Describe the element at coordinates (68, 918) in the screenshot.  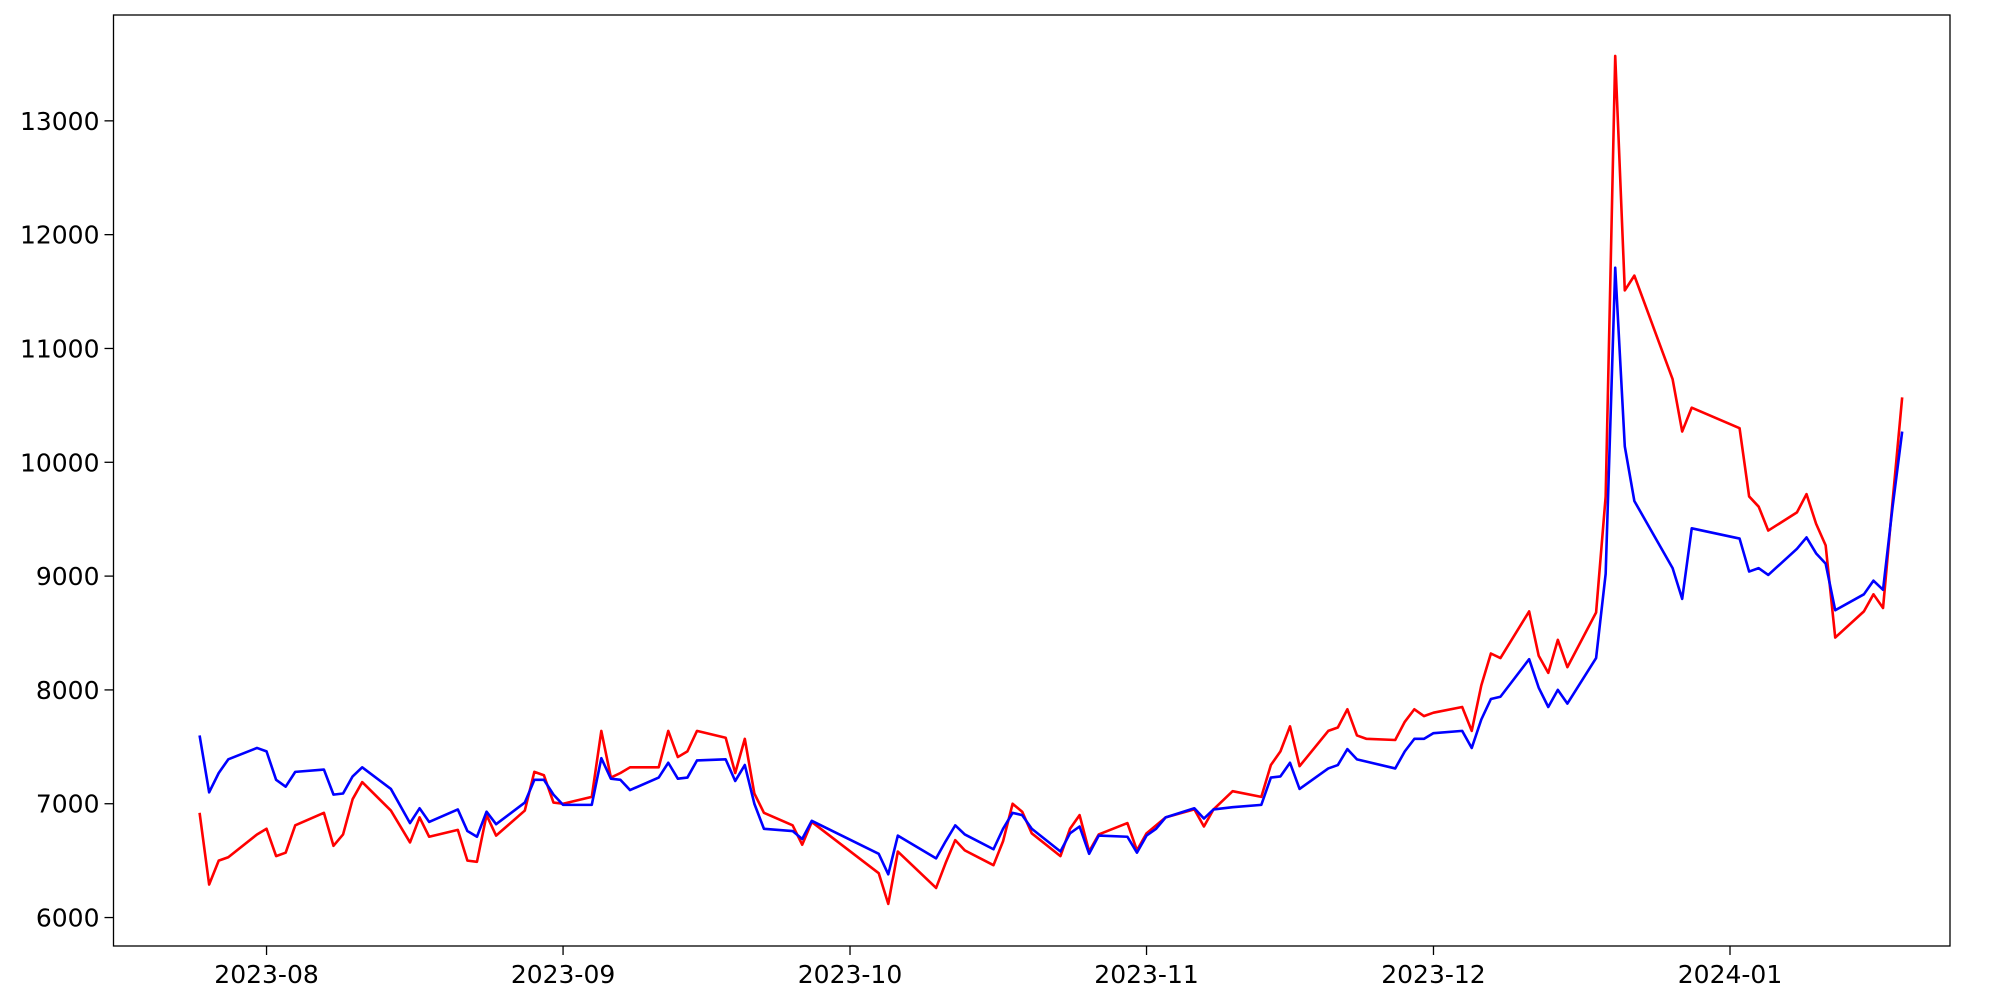
I see `y-tick-label: 6000` at that location.